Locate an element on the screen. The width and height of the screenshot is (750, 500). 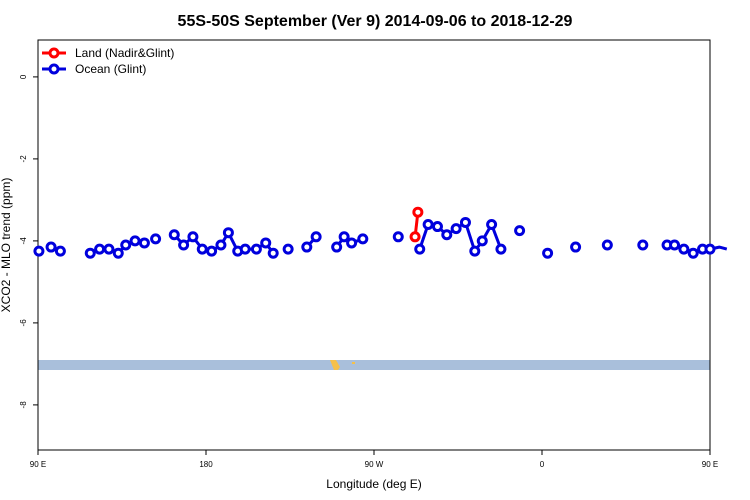
band-layer is located at coordinates (374, 365).